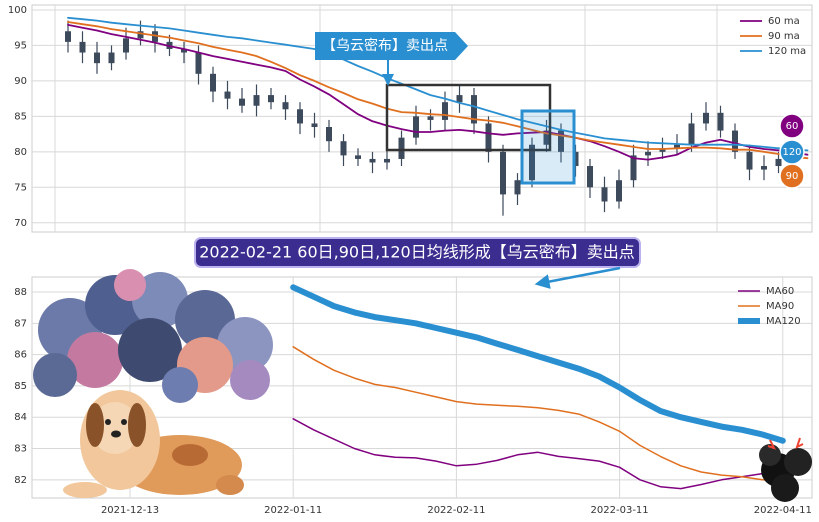 The image size is (819, 522). I want to click on y-tick-label: 100, so click(17, 10).